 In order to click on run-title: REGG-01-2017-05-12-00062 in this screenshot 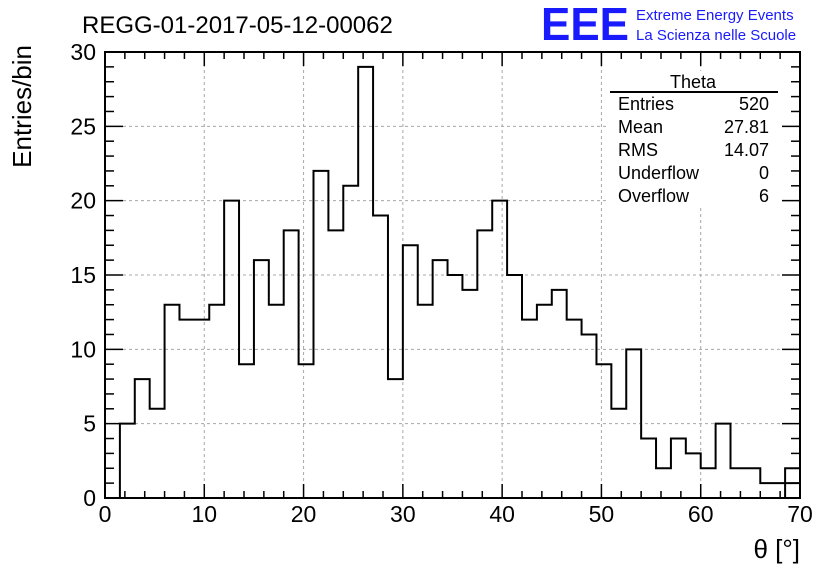, I will do `click(237, 25)`.